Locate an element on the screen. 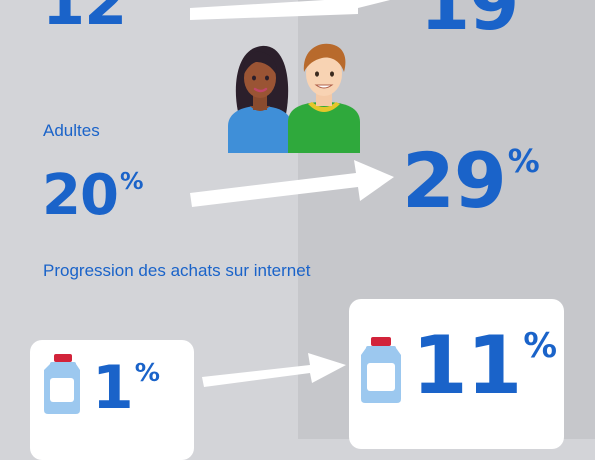 The width and height of the screenshot is (595, 460). online-after-number: 11 is located at coordinates (467, 365).